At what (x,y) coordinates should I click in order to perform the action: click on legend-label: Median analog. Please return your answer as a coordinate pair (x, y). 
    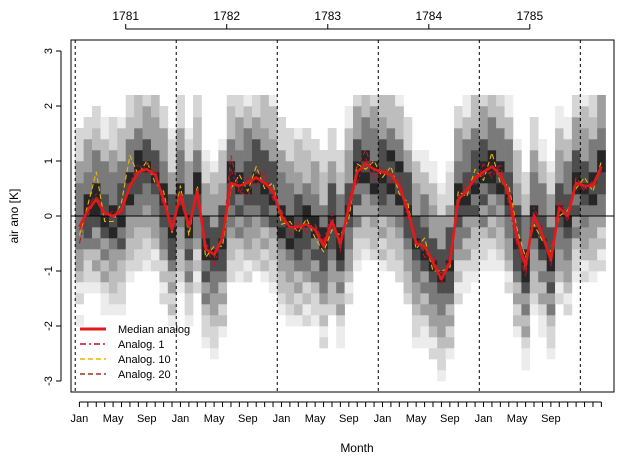
    Looking at the image, I should click on (154, 330).